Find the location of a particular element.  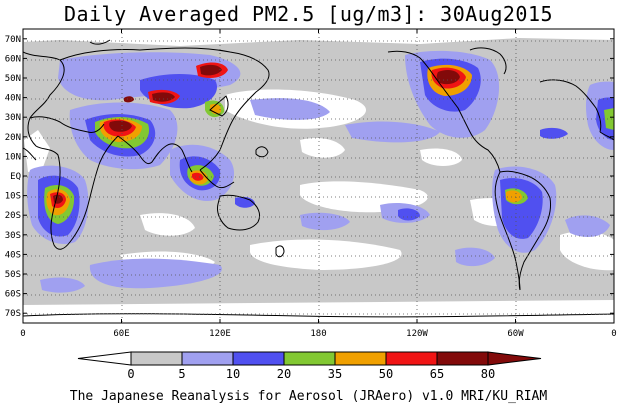

colorbar-label: 50 is located at coordinates (386, 374).